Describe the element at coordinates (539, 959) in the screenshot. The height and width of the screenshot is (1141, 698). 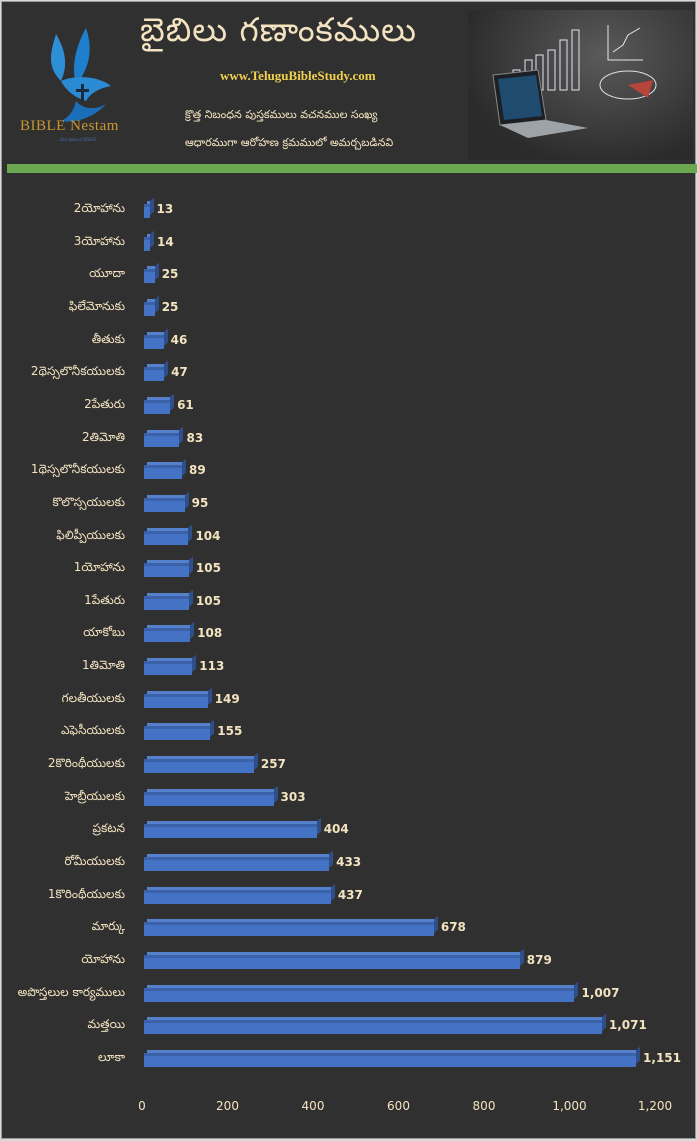
I see `value-label: 879` at that location.